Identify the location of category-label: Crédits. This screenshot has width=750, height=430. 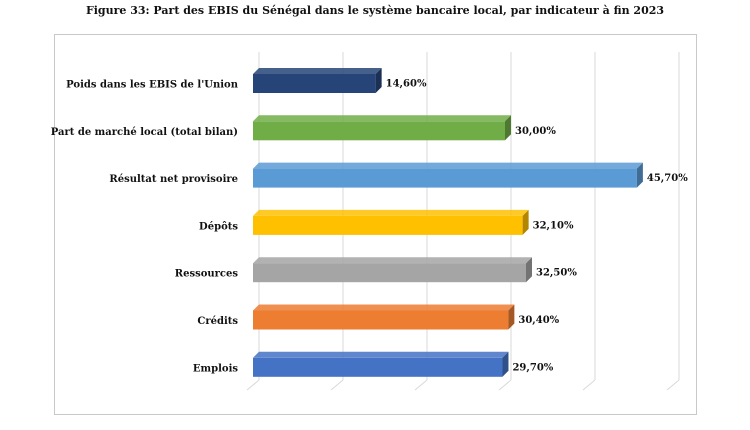
(217, 321).